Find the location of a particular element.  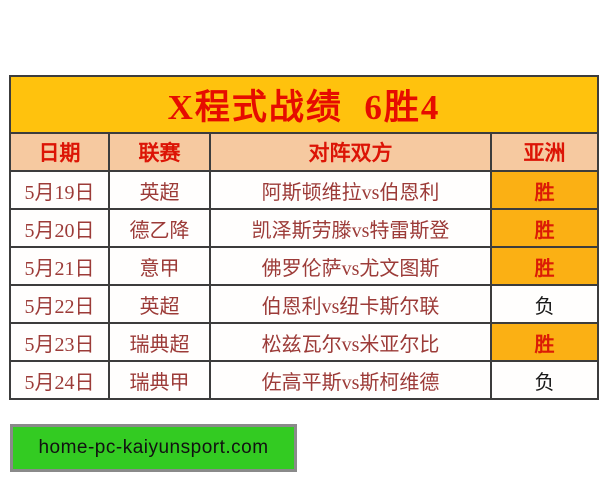

league-cell: 瑞典超 is located at coordinates (159, 342).